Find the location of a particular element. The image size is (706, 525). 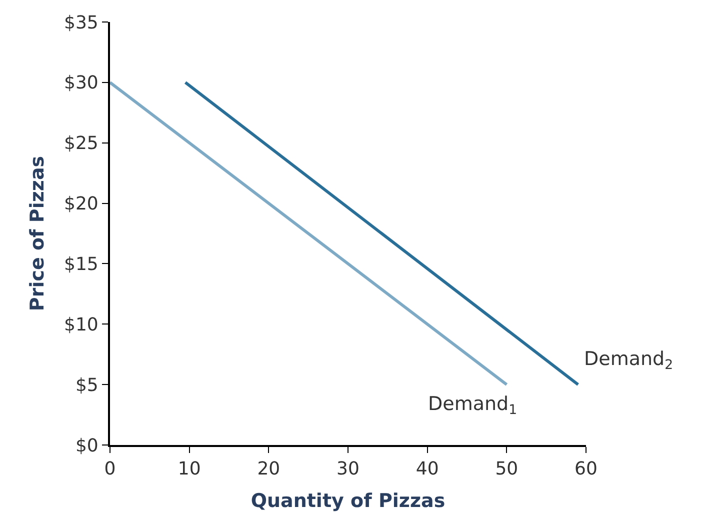

x-axis-title: Quantity of Pizzas is located at coordinates (348, 501).